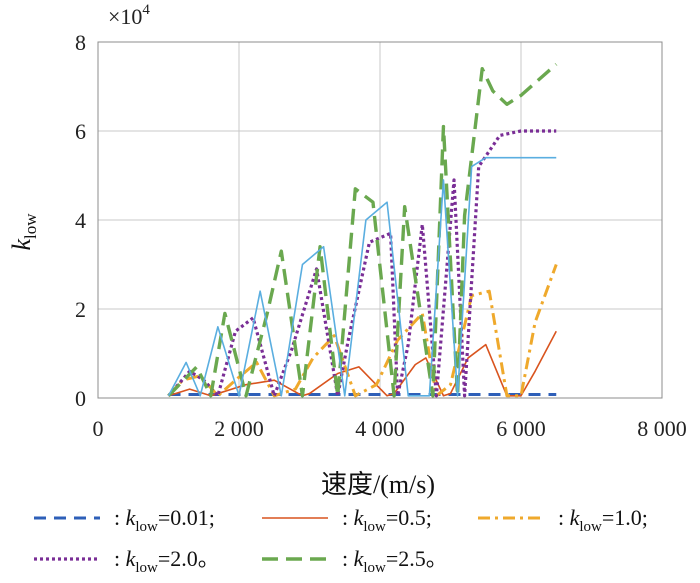 This screenshot has height=583, width=700. I want to click on y-multiplier: ×10⁴, so click(129, 15).